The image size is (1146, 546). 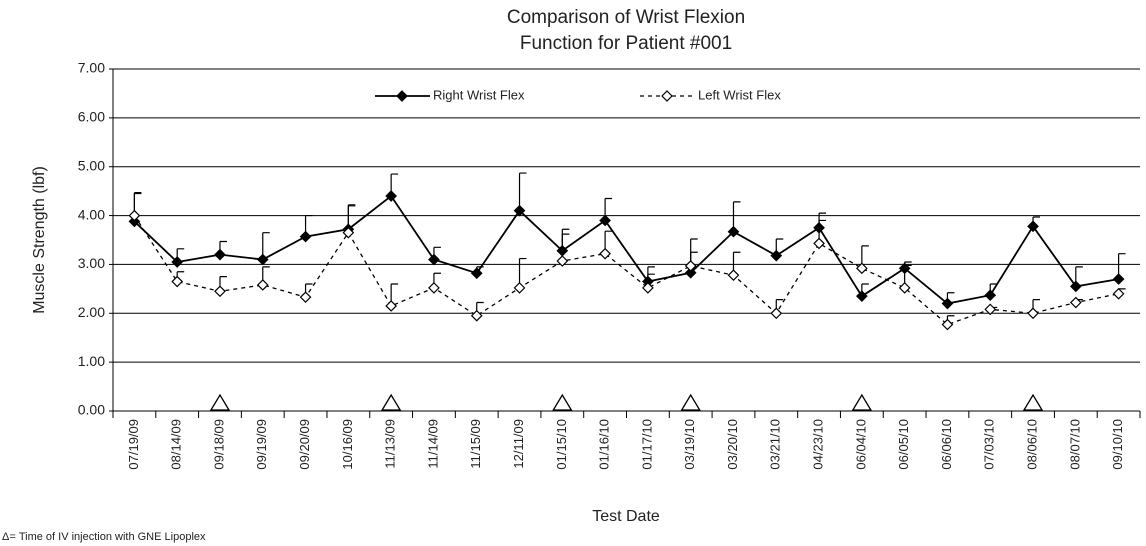 I want to click on x-tick-label: 09/10/10, so click(x=1117, y=444).